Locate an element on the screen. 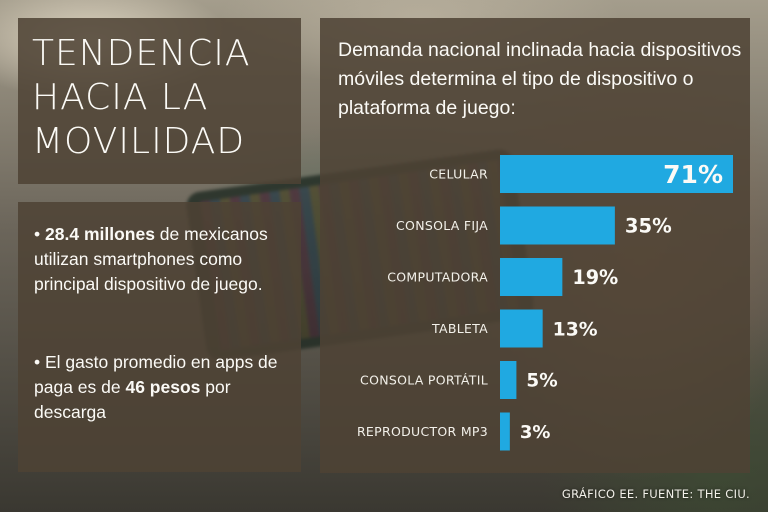  headline-panel: TENDENCIA HACIA LA MOVILIDAD is located at coordinates (159, 101).